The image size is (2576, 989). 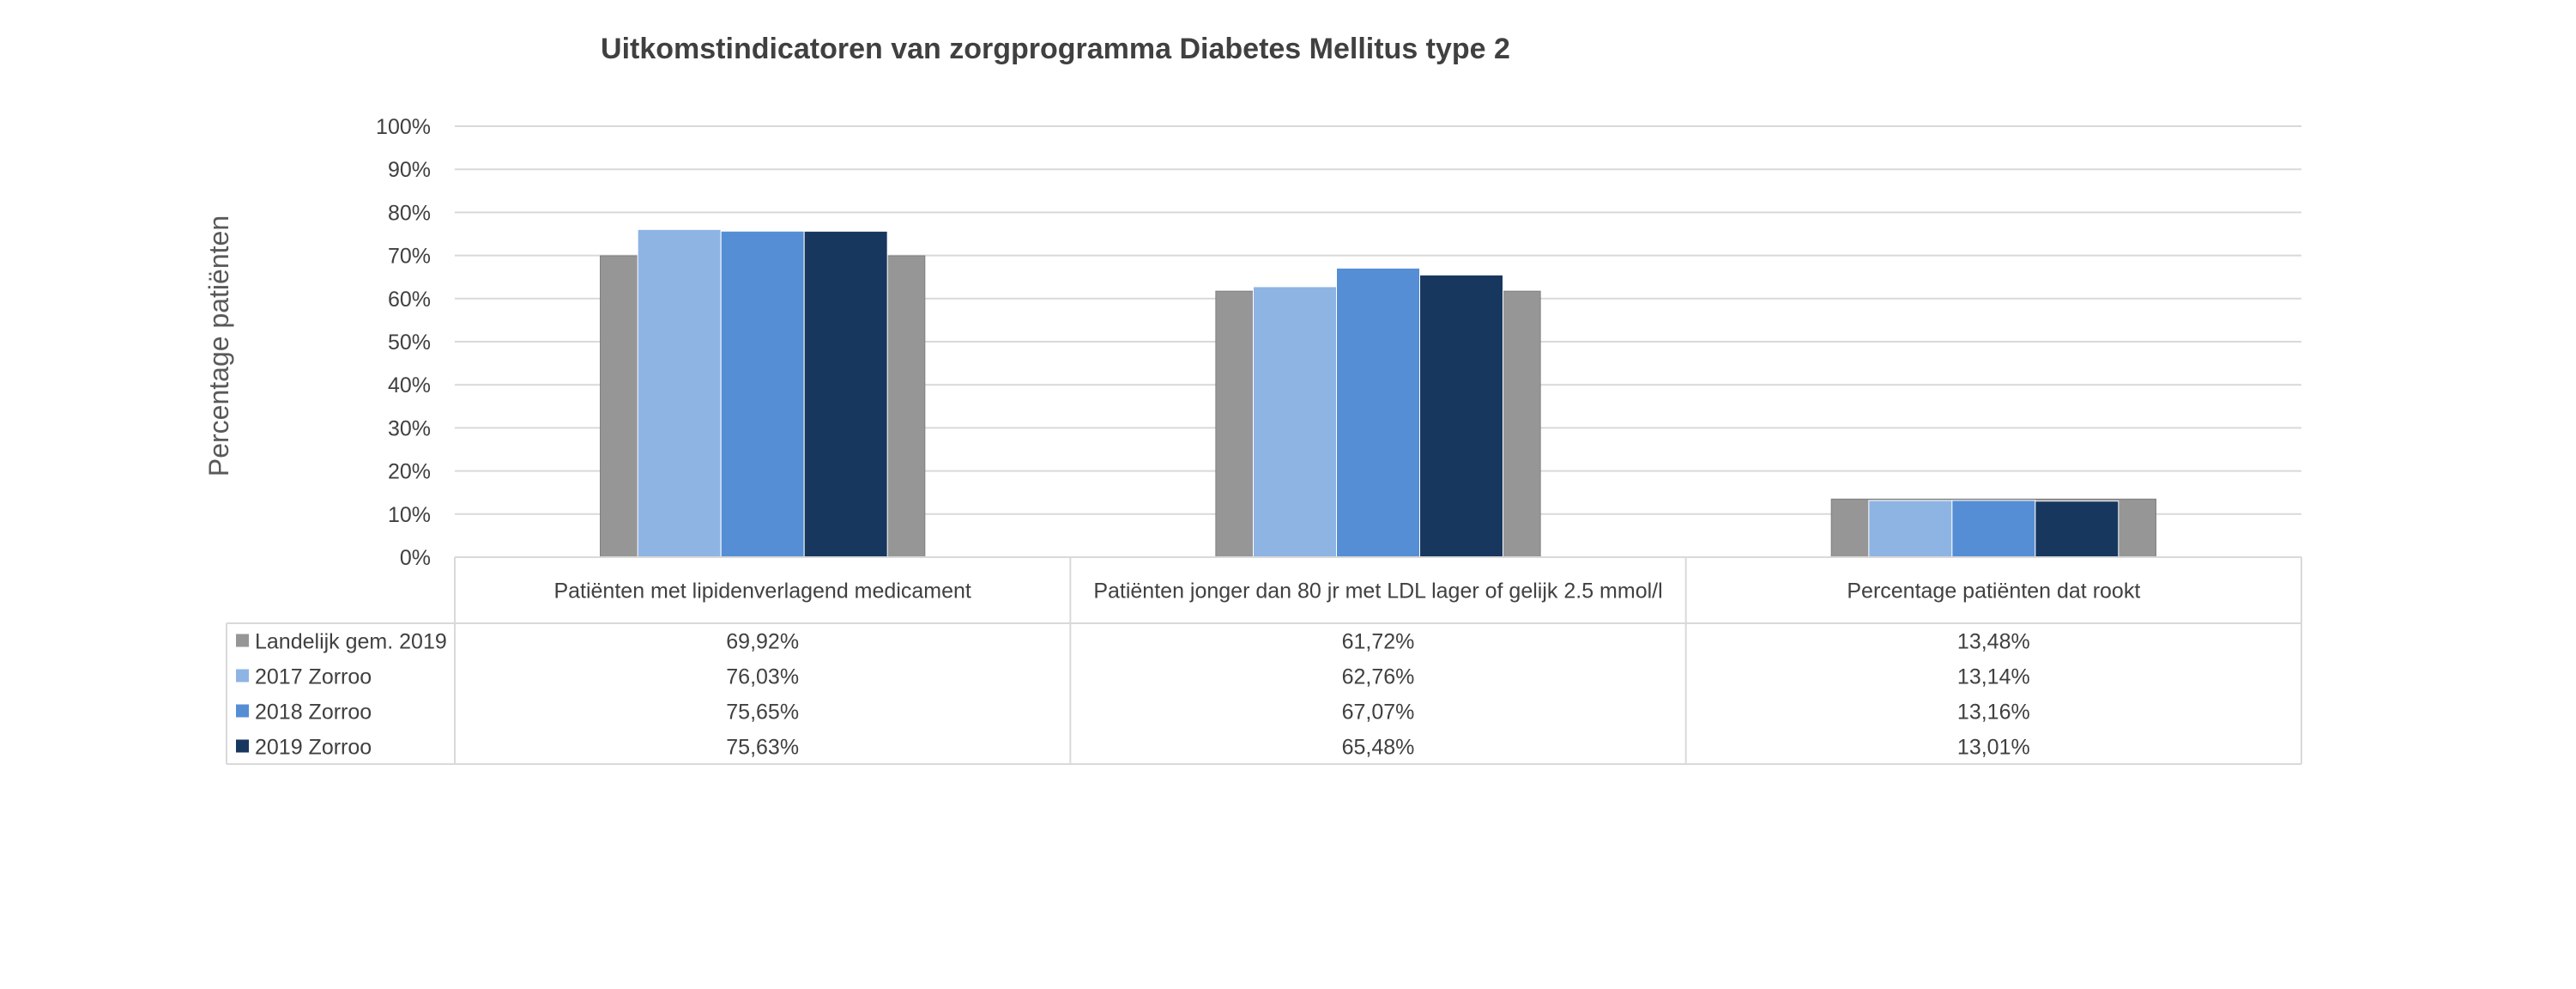 What do you see at coordinates (415, 558) in the screenshot?
I see `y-tick-label: 0%` at bounding box center [415, 558].